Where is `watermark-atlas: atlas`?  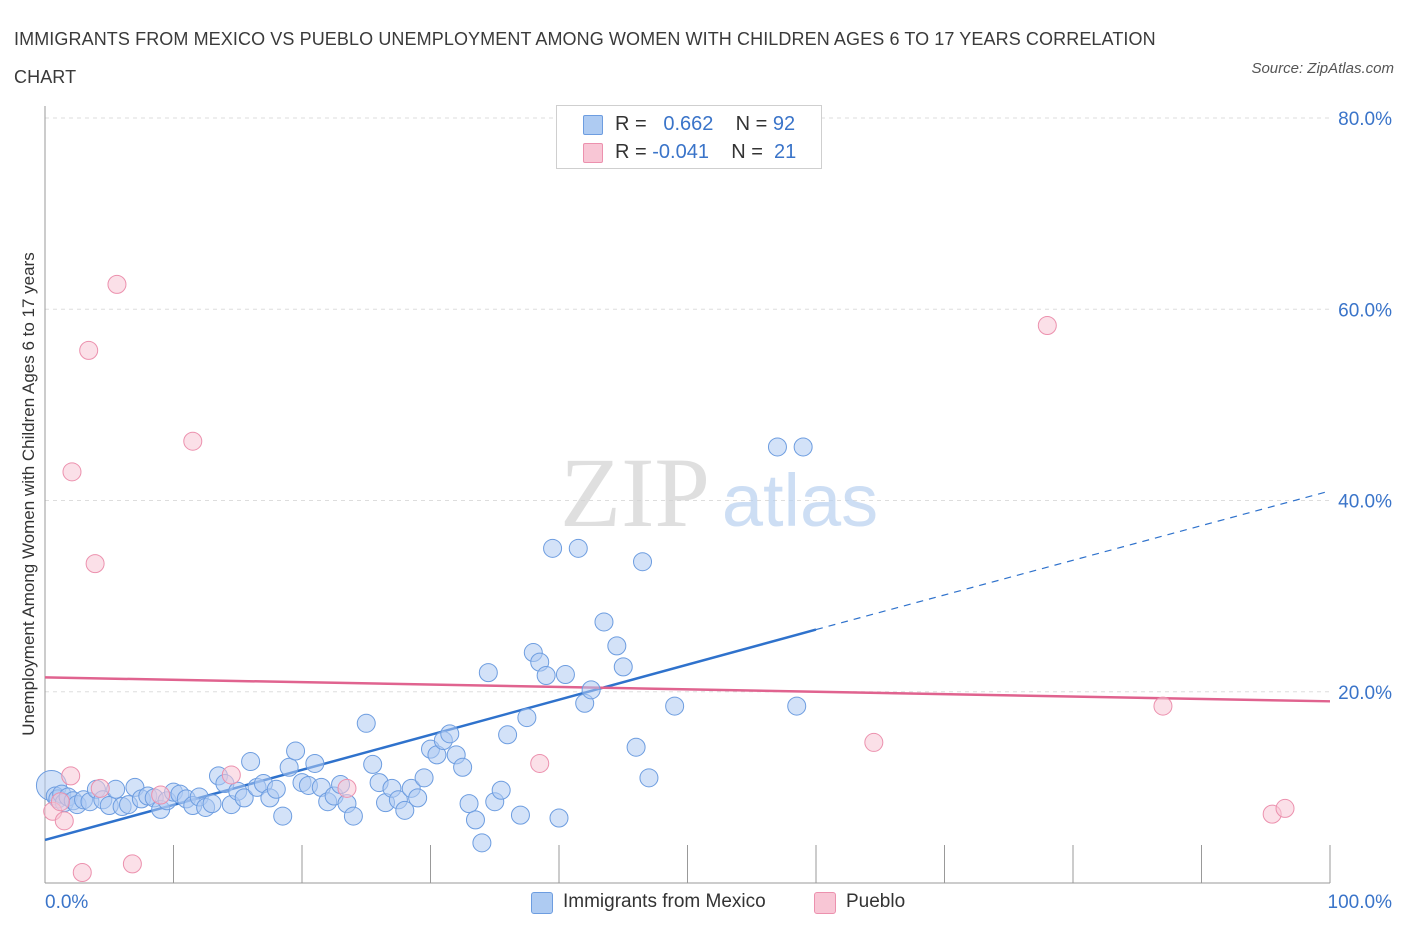 watermark-atlas: atlas is located at coordinates (800, 500).